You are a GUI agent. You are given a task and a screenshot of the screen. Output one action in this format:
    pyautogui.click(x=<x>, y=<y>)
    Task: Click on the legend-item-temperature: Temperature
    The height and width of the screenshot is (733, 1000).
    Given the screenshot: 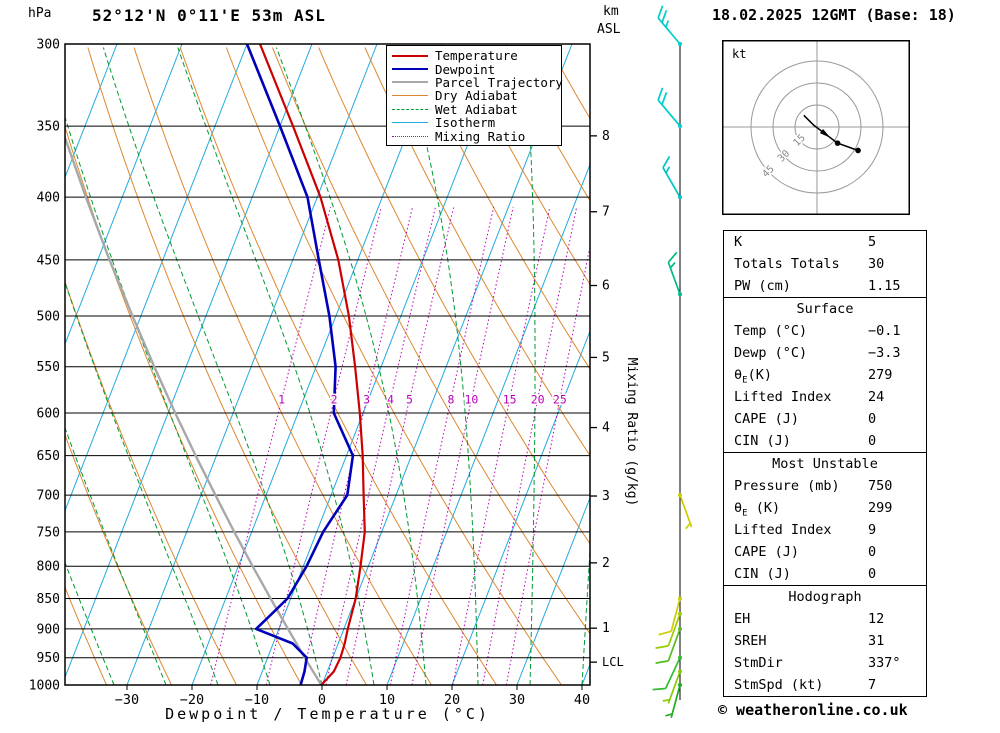 What is the action you would take?
    pyautogui.click(x=474, y=55)
    